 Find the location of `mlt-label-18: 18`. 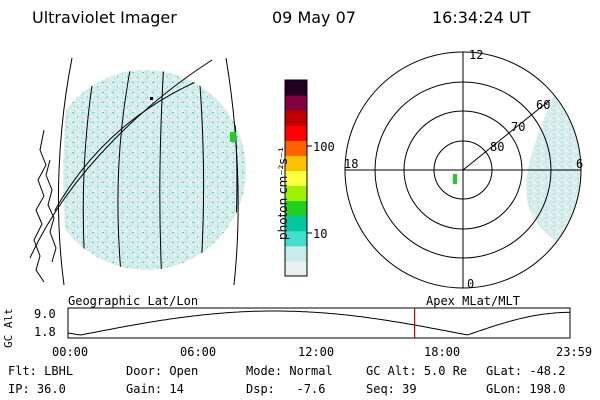

mlt-label-18: 18 is located at coordinates (351, 164).